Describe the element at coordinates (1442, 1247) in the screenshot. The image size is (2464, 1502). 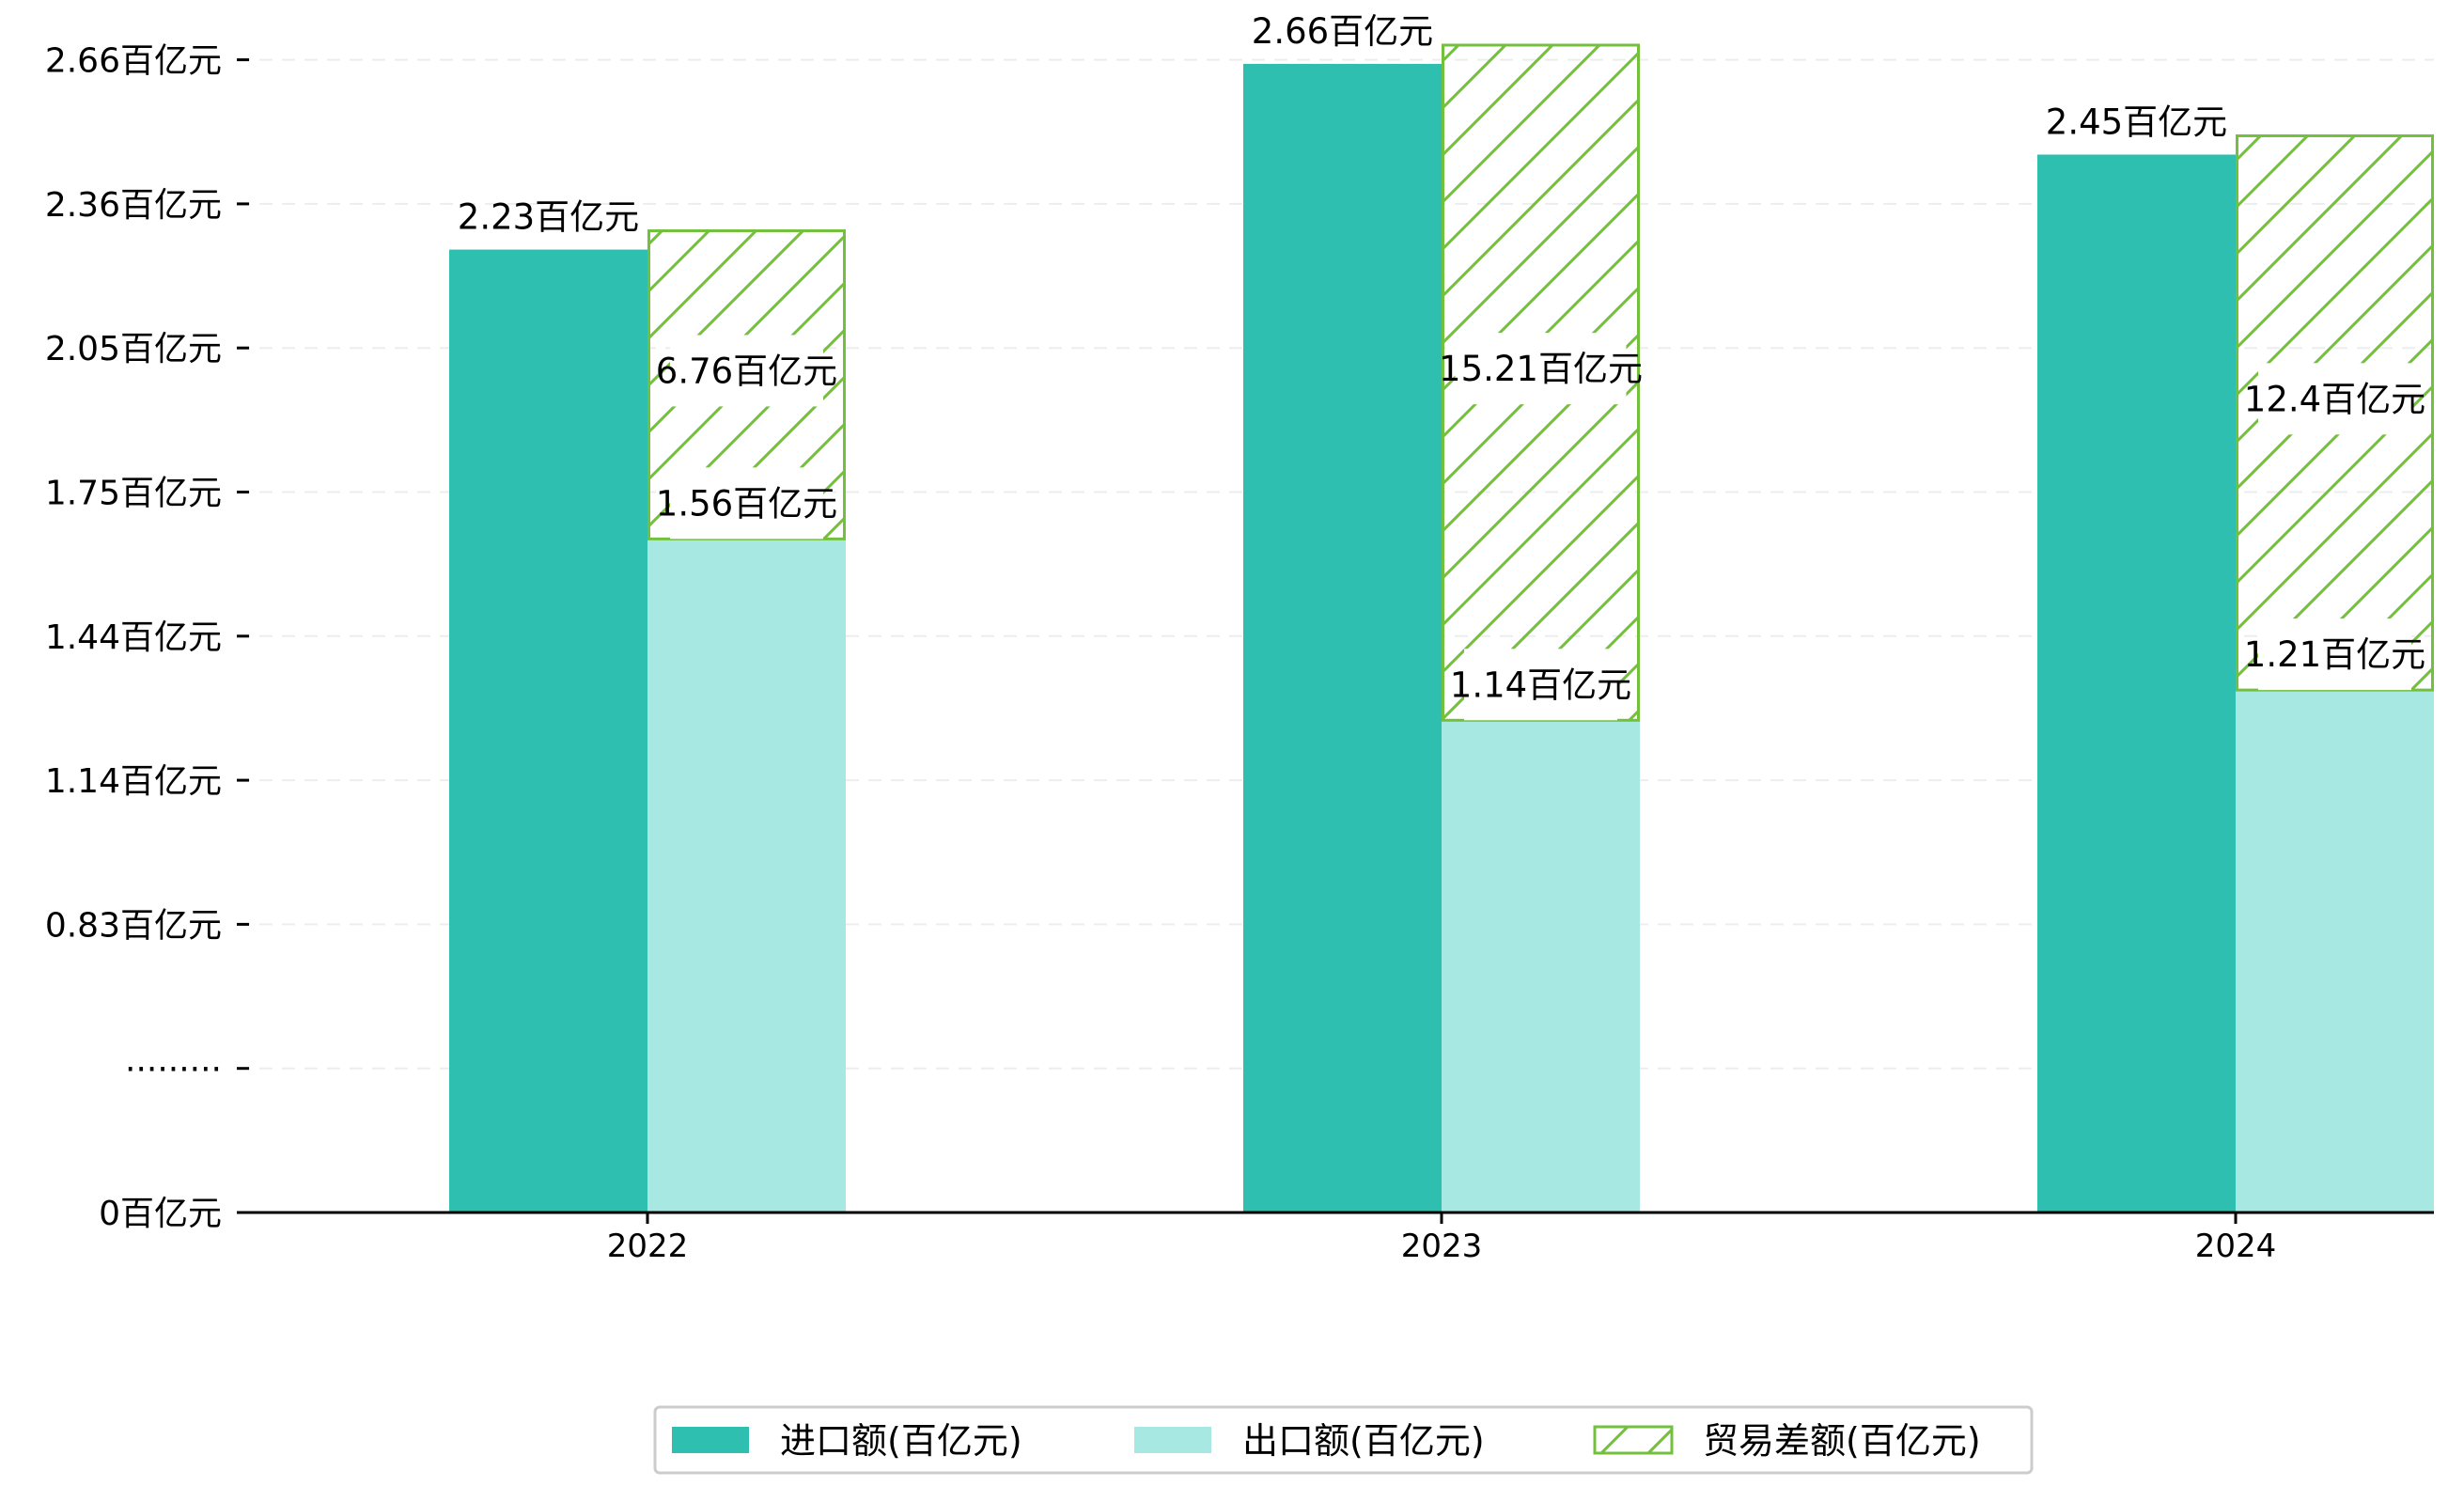
I see `x-tick-label: 2023` at that location.